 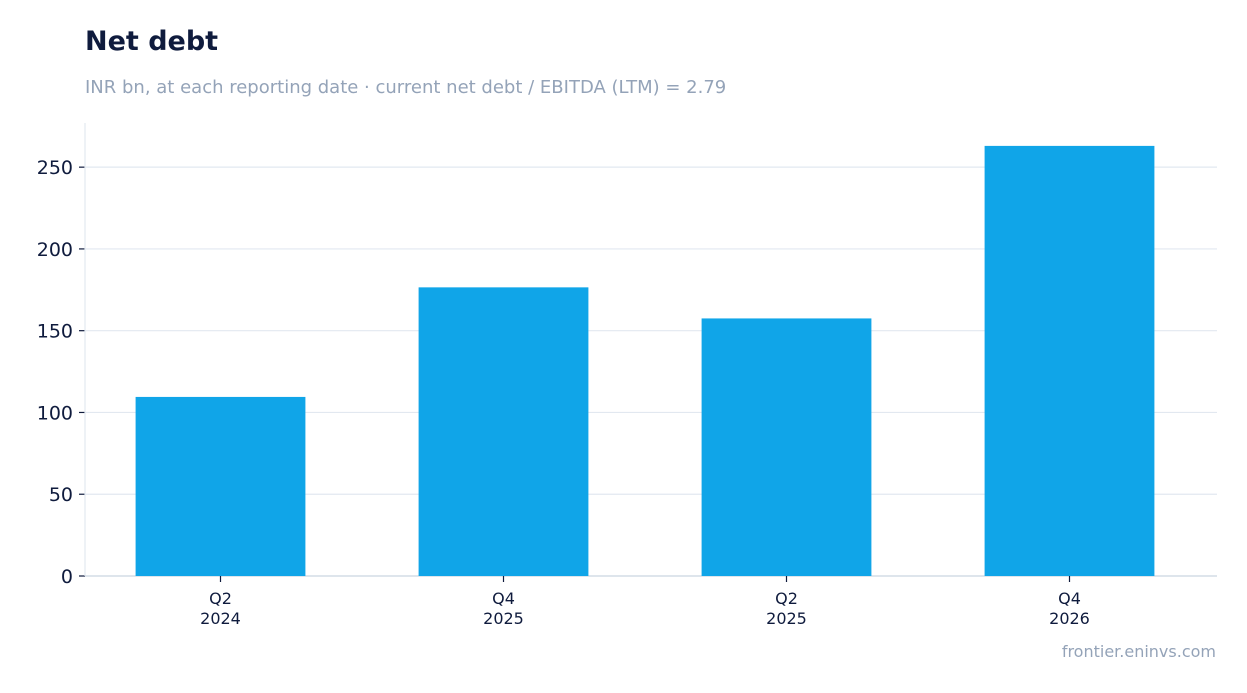 I want to click on source-credit: frontier.eninvs.com, so click(x=1138, y=651).